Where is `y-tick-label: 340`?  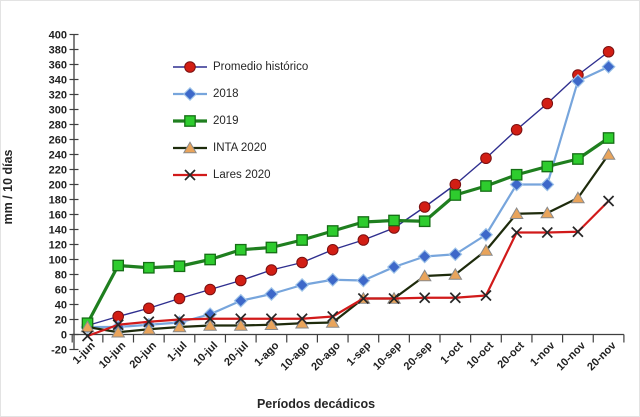
y-tick-label: 340 is located at coordinates (58, 81).